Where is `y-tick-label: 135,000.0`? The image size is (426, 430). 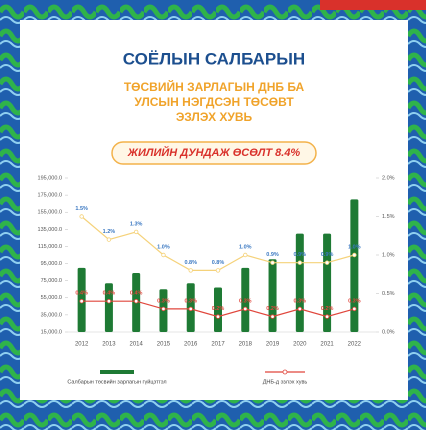
y-tick-label: 135,000.0 is located at coordinates (50, 230).